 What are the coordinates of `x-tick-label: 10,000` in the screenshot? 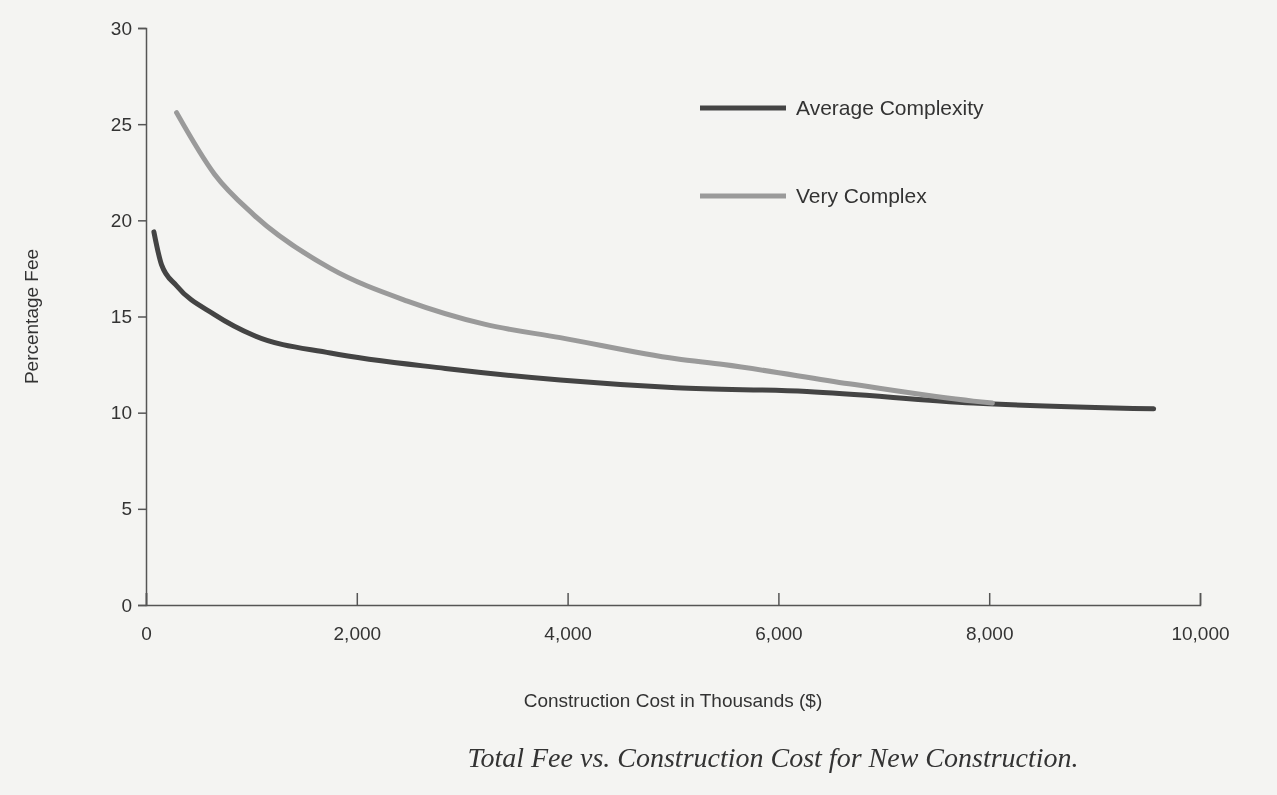 It's located at (1200, 634).